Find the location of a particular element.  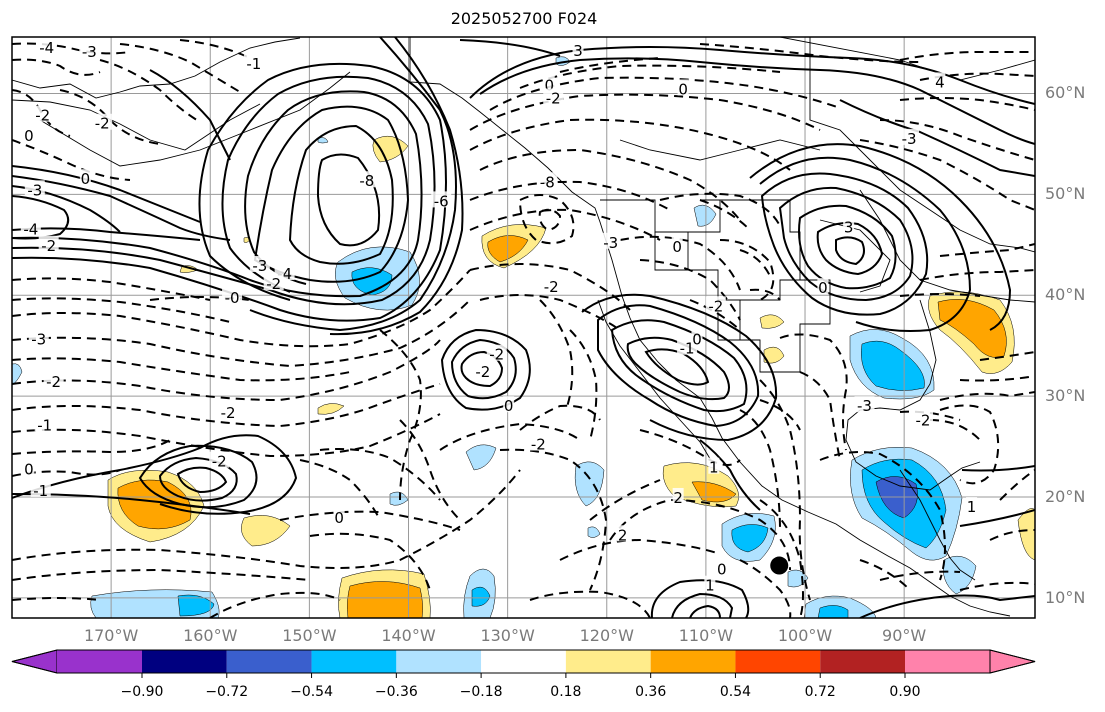

colorbar is located at coordinates (523, 663).